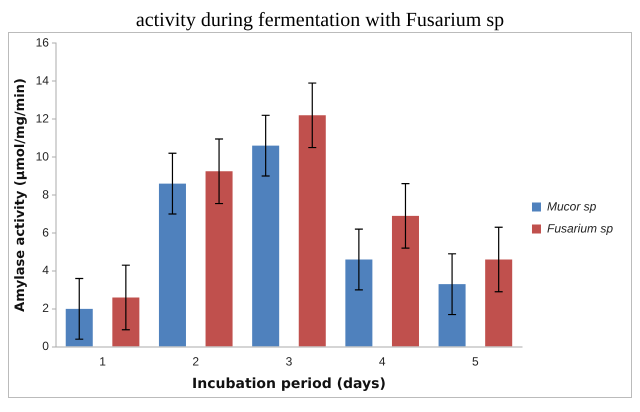 The height and width of the screenshot is (412, 640). Describe the element at coordinates (46, 194) in the screenshot. I see `y-tick-label: 8` at that location.